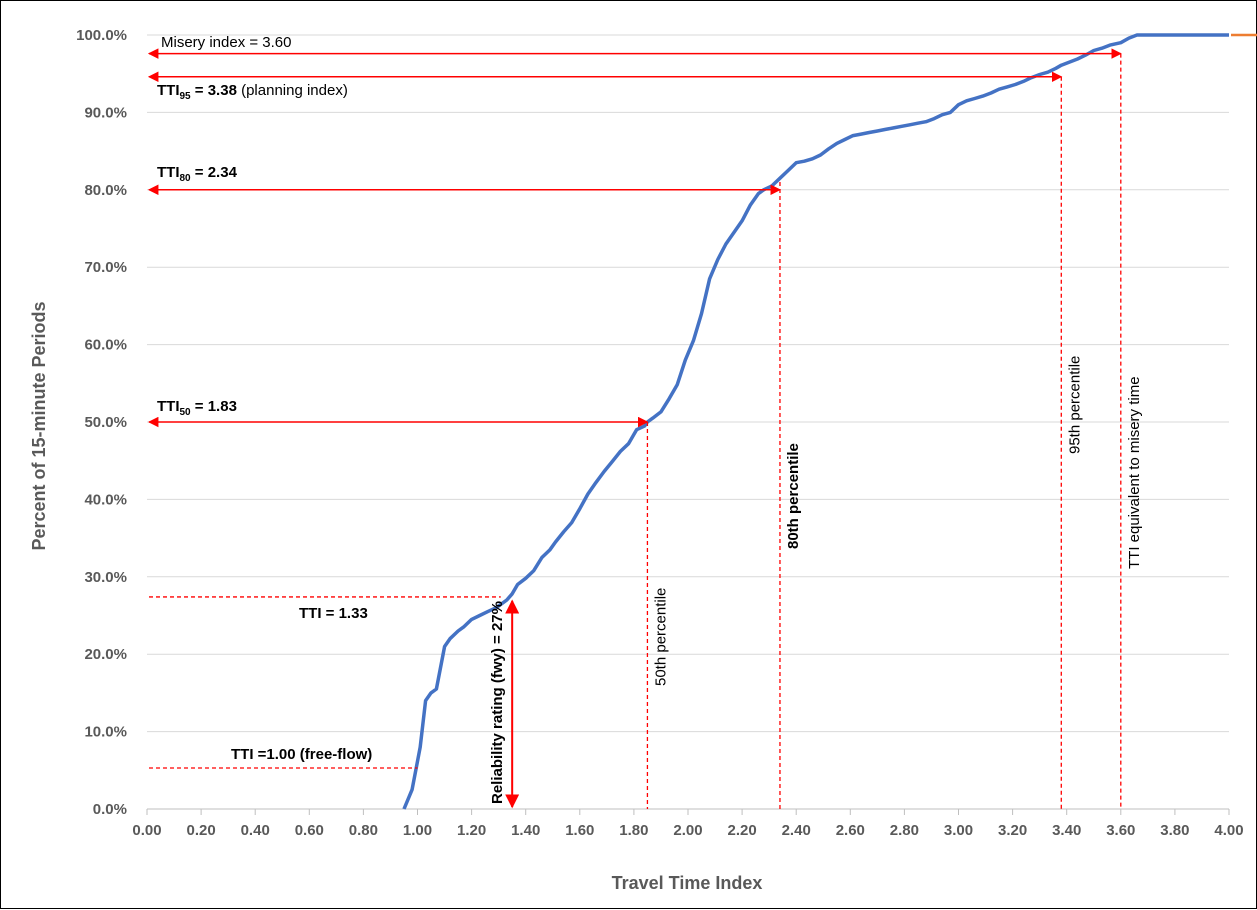 Image resolution: width=1257 pixels, height=910 pixels. Describe the element at coordinates (687, 830) in the screenshot. I see `x-tick-label: 2.00` at that location.